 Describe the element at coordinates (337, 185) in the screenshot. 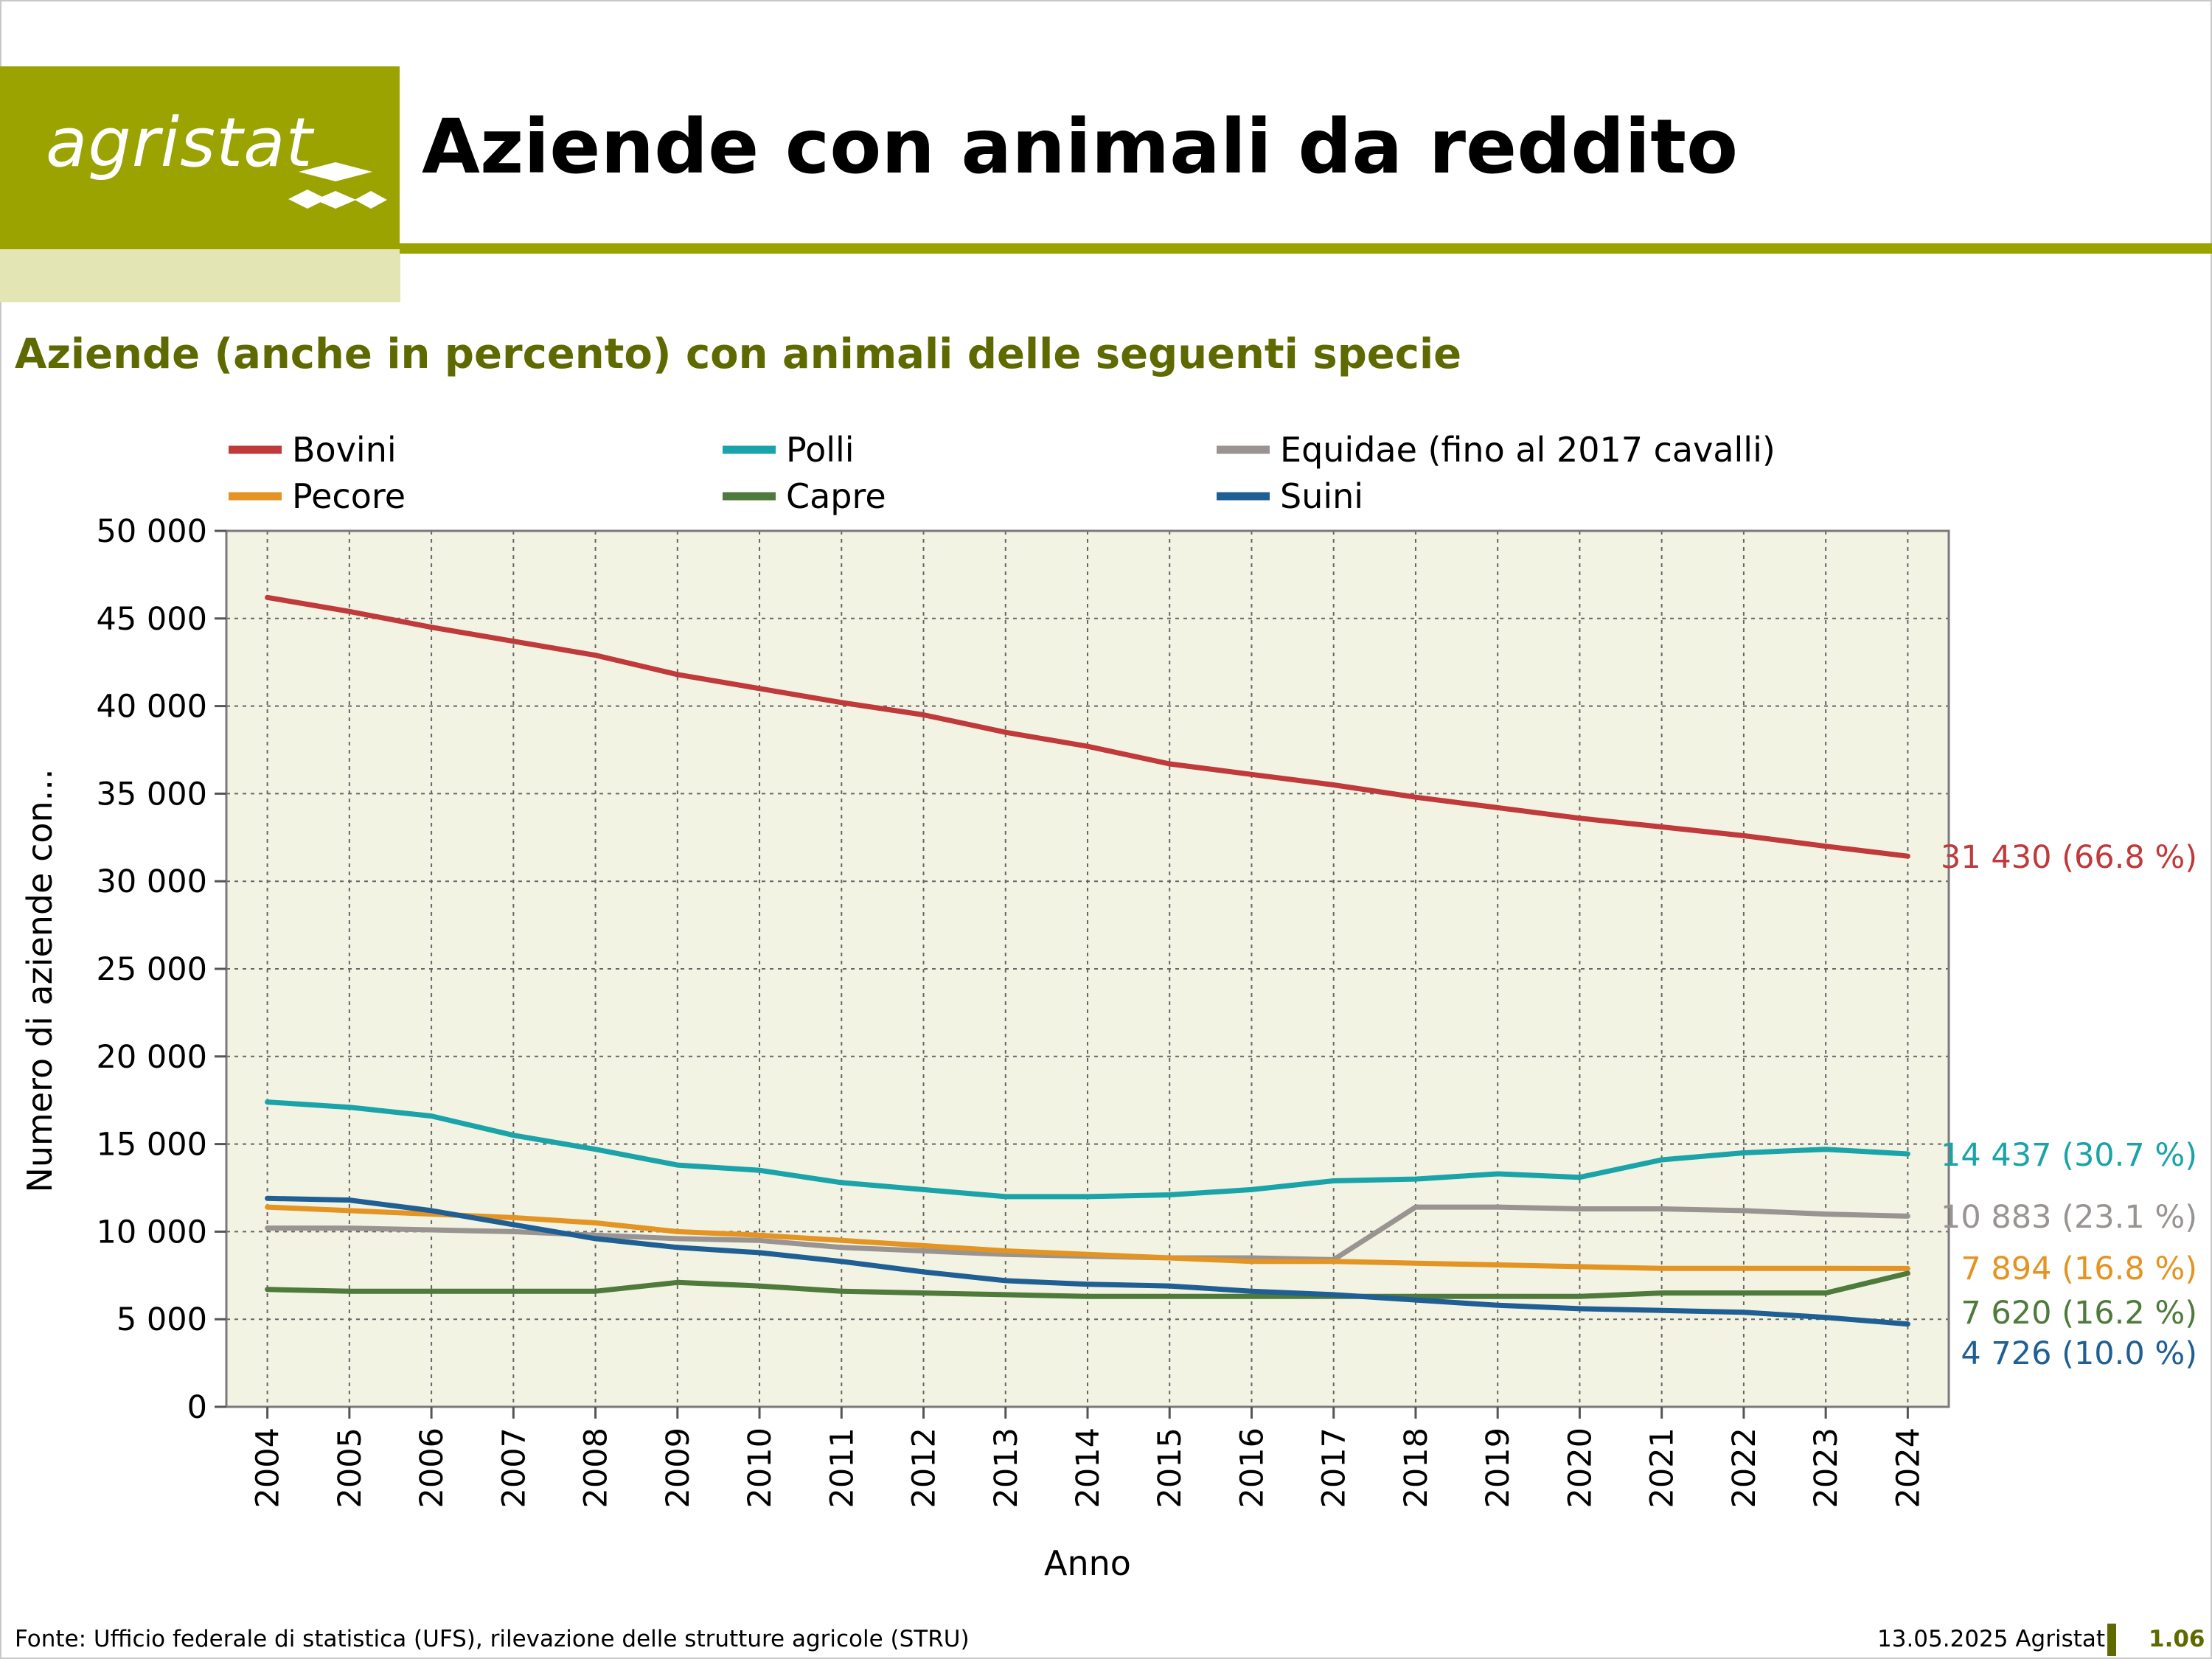

I see `logo-diamond-icon` at that location.